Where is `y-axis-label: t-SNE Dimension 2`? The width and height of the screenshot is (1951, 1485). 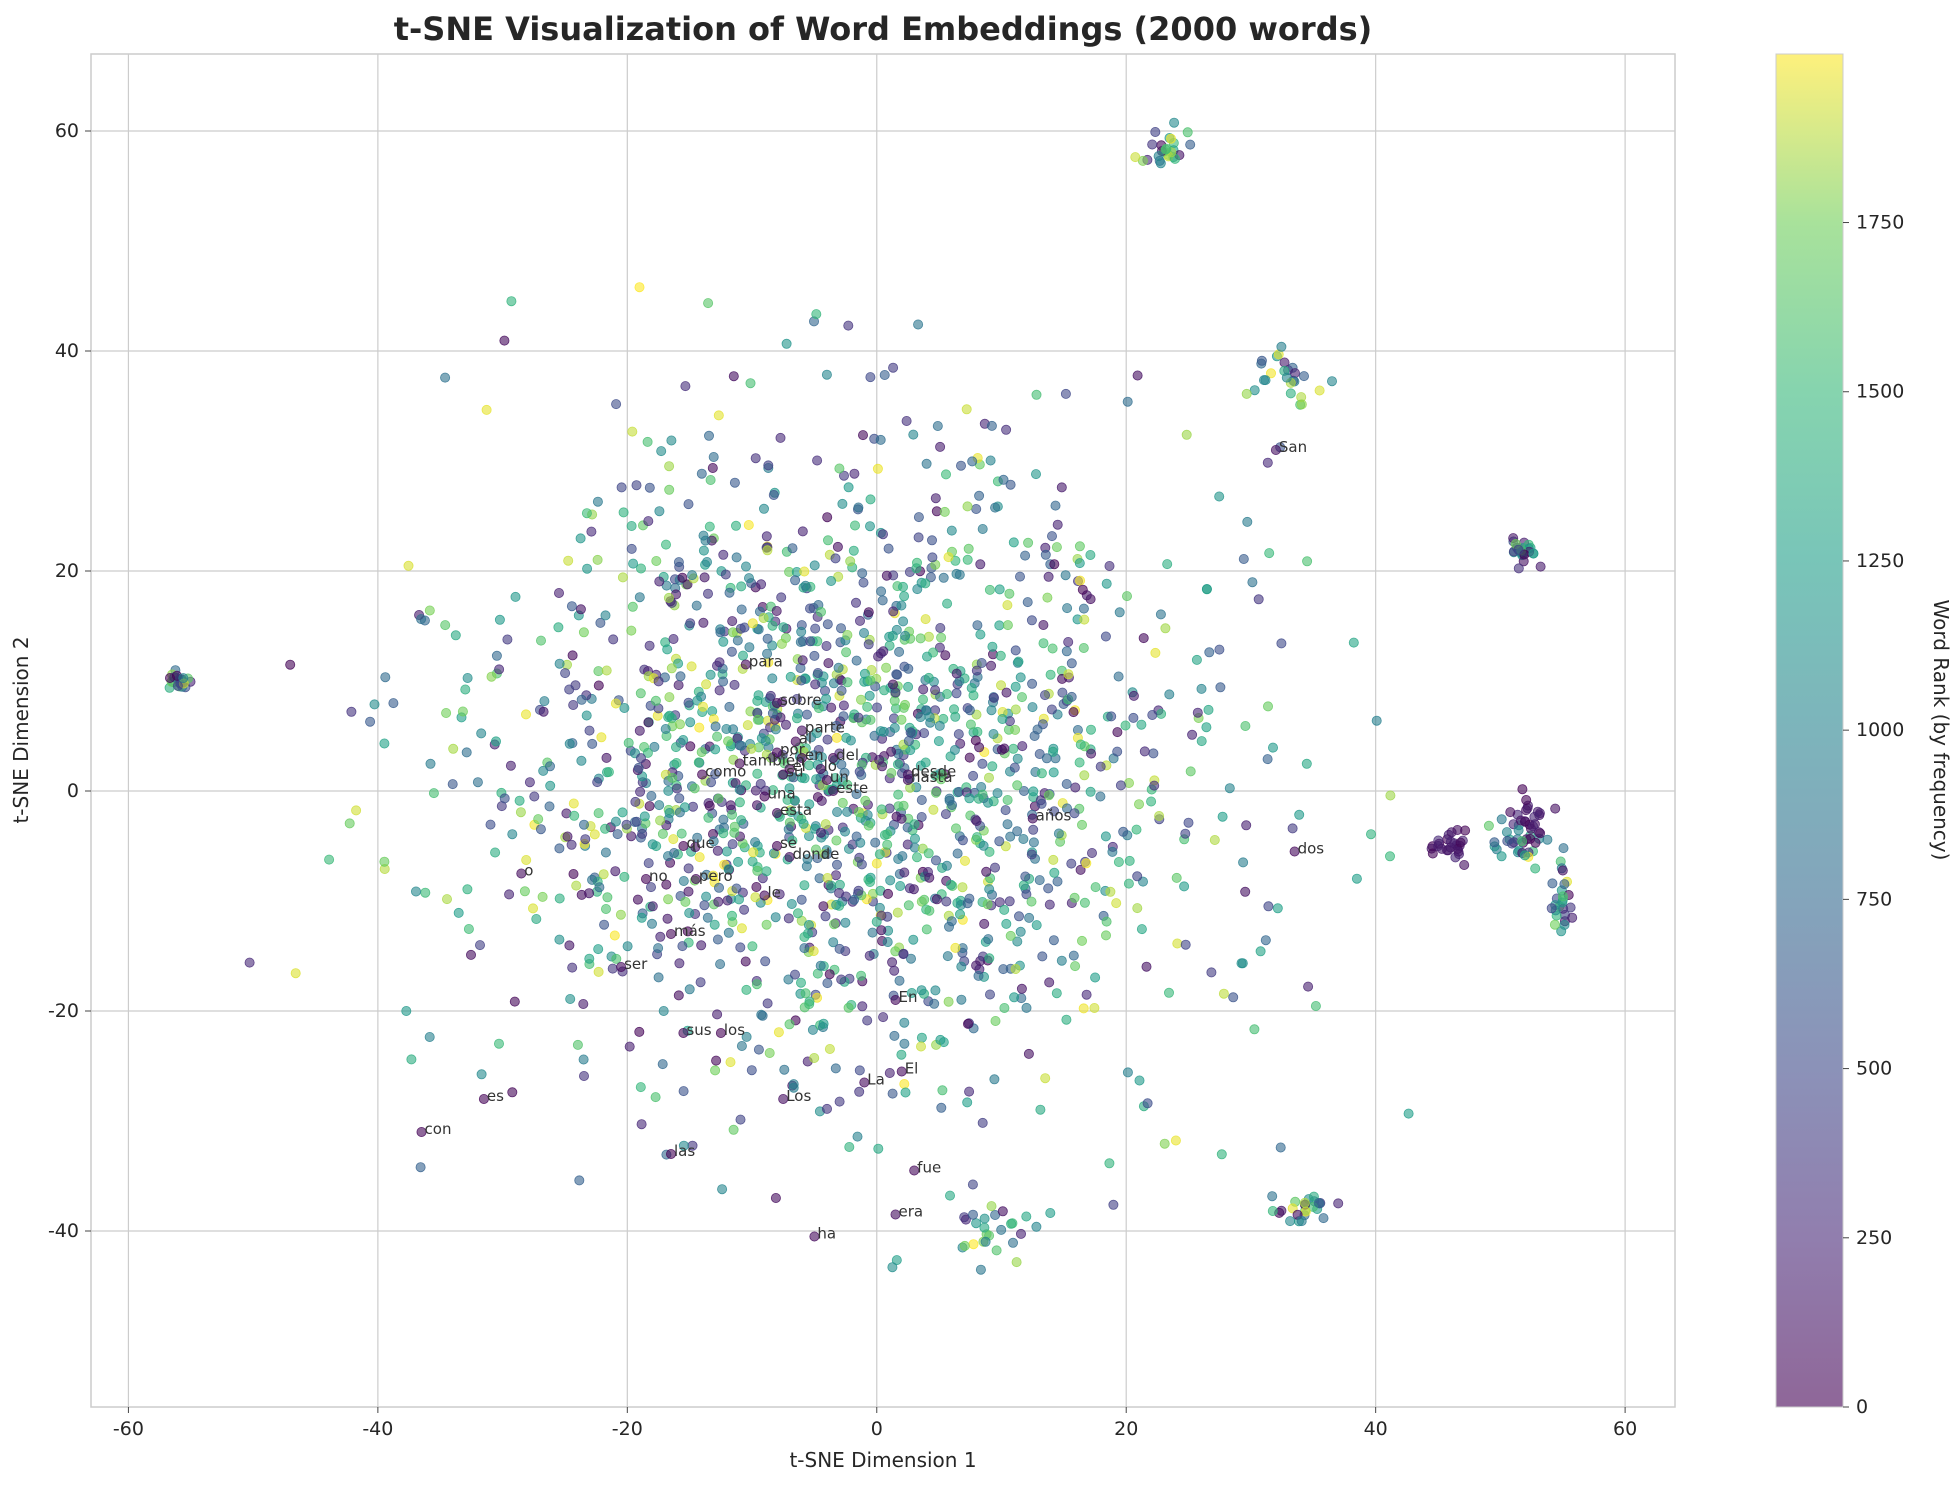 y-axis-label: t-SNE Dimension 2 is located at coordinates (21, 729).